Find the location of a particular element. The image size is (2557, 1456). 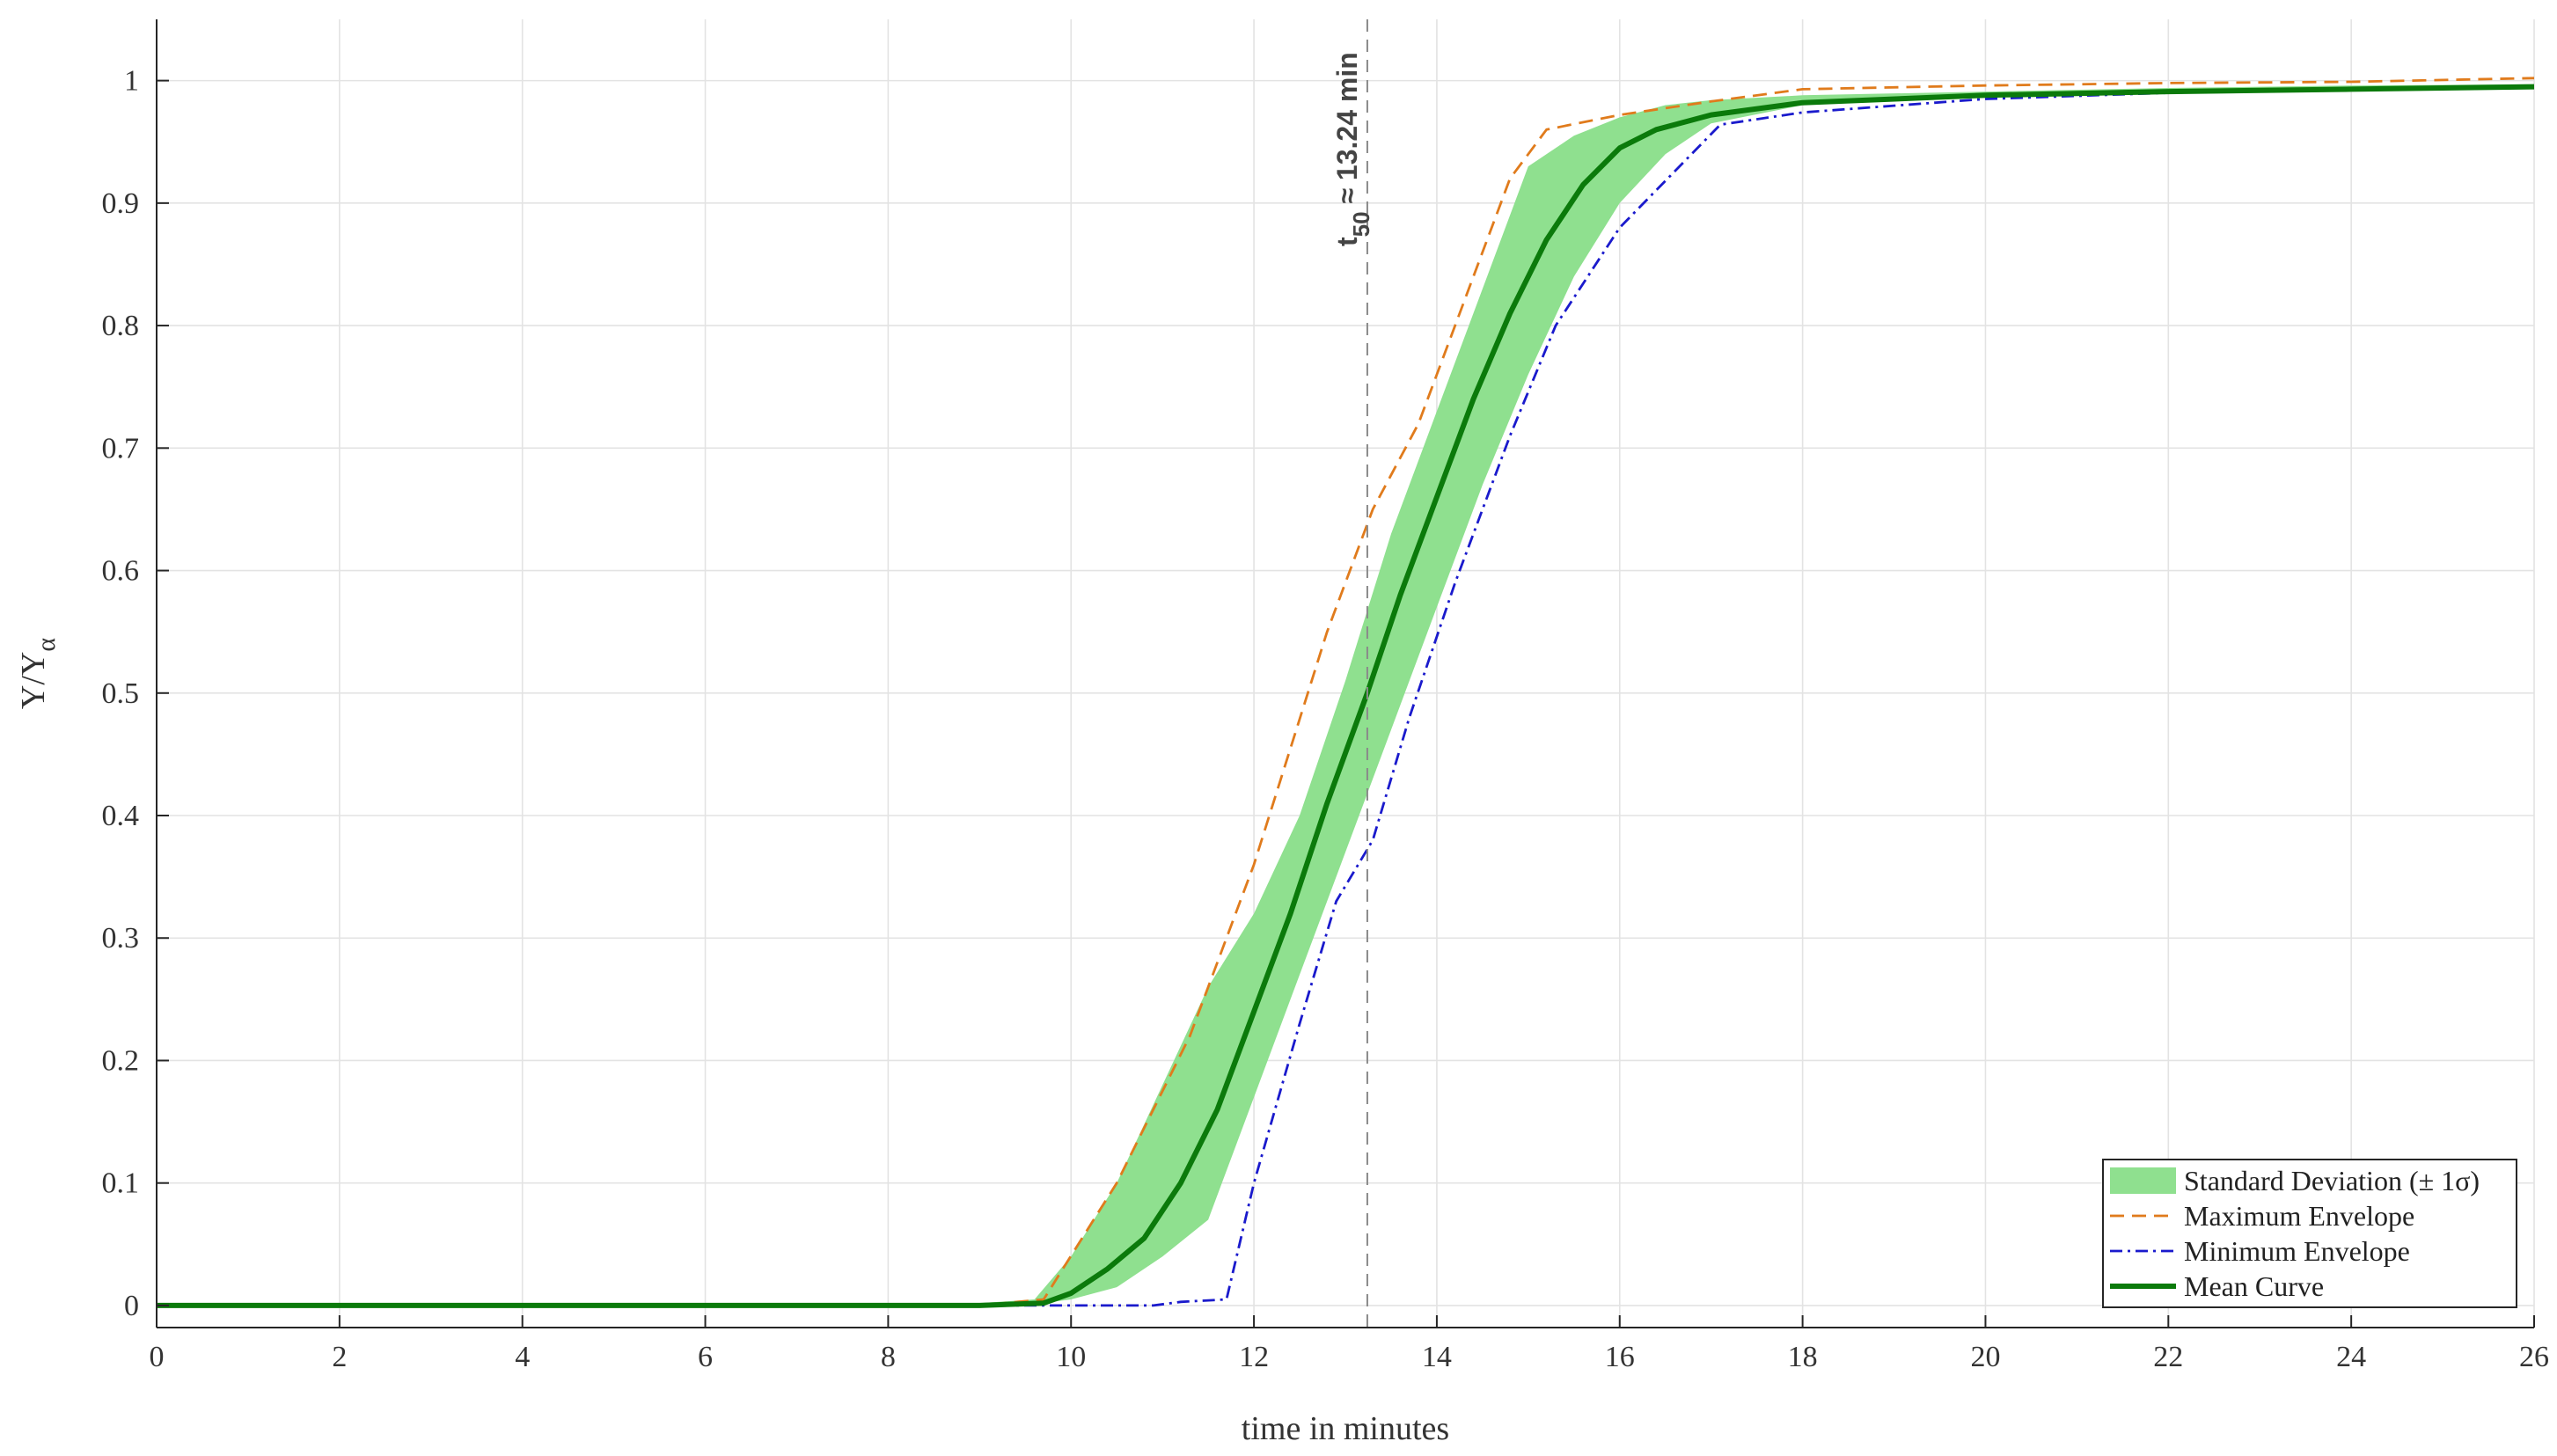

x-tick-label: 10 is located at coordinates (1071, 1357).